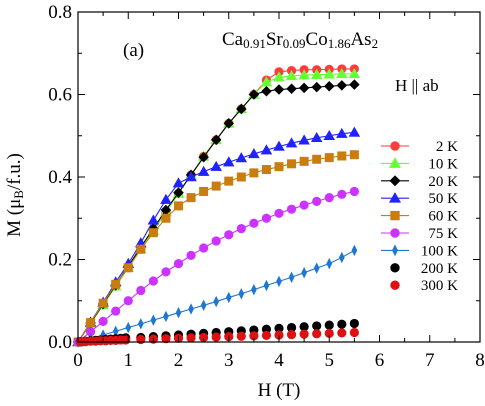 The image size is (485, 406). What do you see at coordinates (60, 177) in the screenshot?
I see `y-tick-label: 0.4` at bounding box center [60, 177].